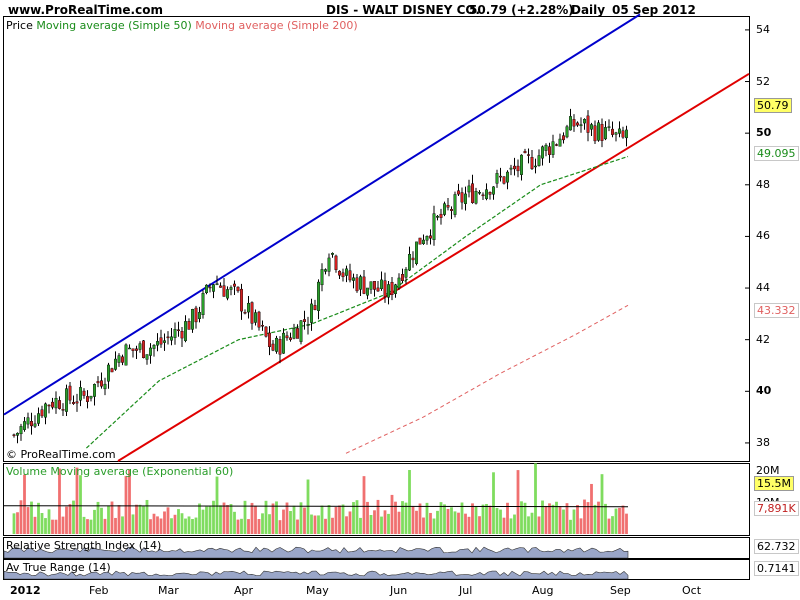 Image resolution: width=800 pixels, height=600 pixels. What do you see at coordinates (399, 590) in the screenshot?
I see `x-month-jun: Jun` at bounding box center [399, 590].